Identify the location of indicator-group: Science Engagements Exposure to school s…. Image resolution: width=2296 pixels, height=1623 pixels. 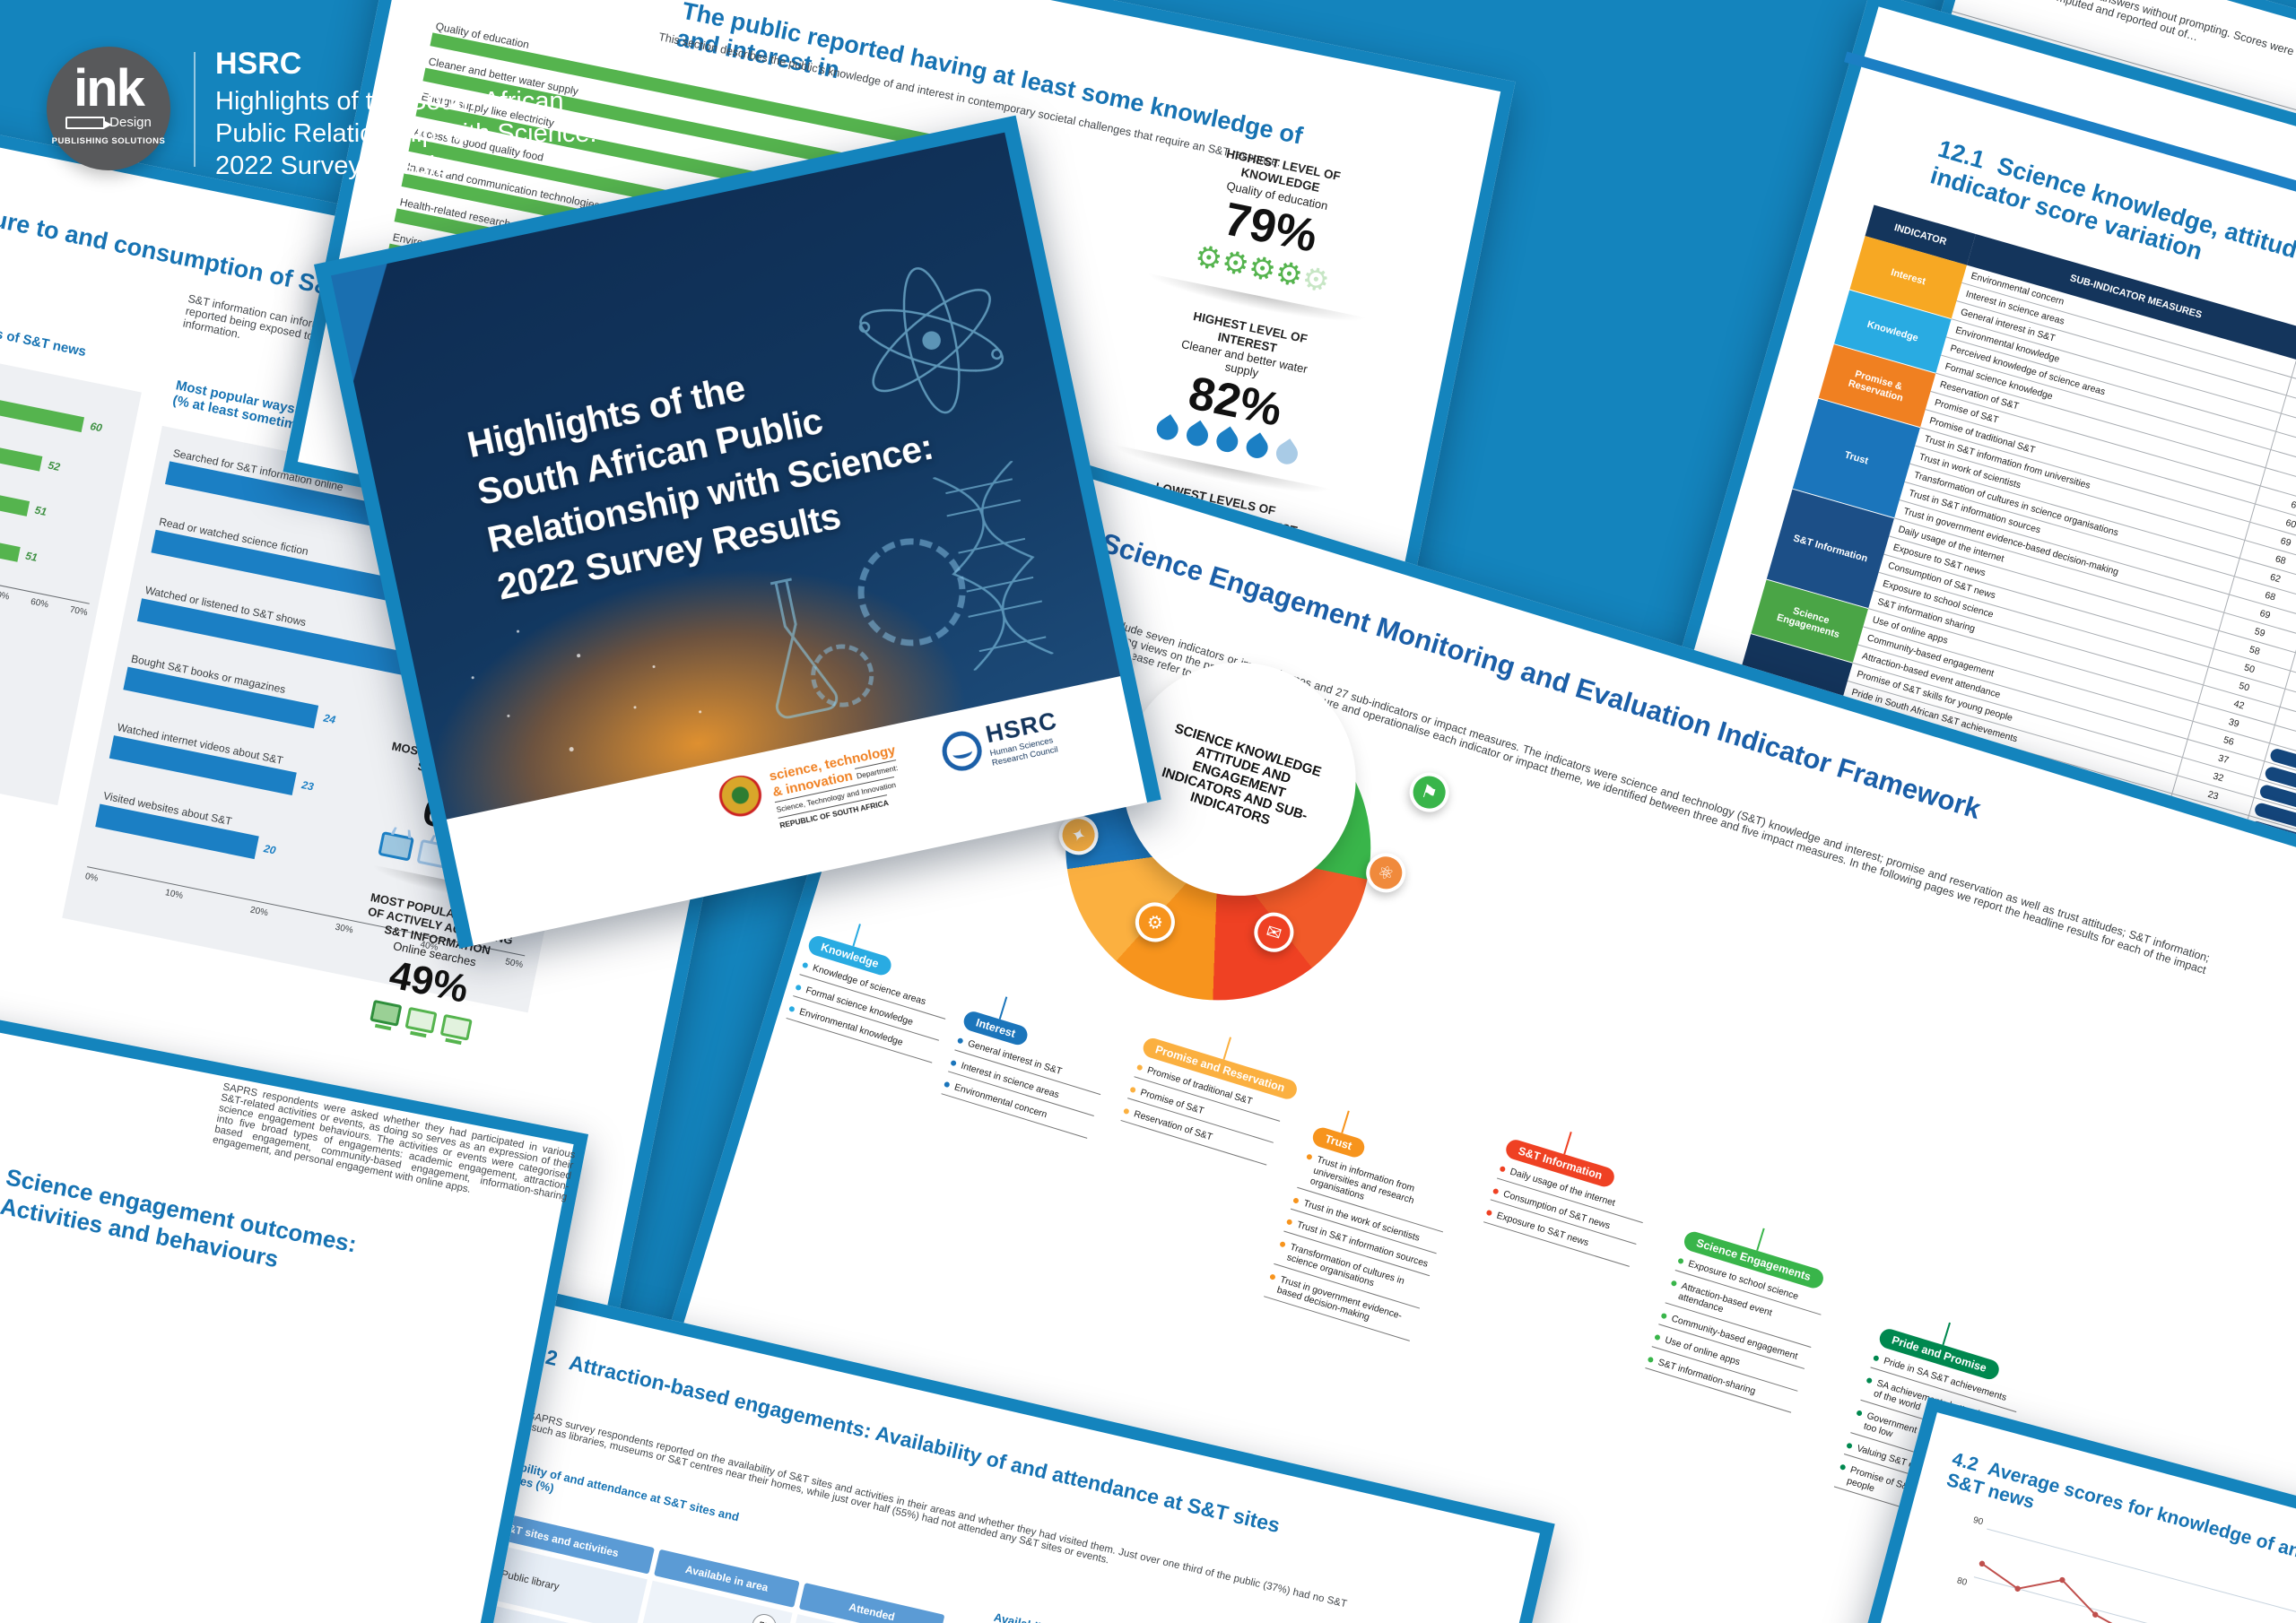
(1747, 1323).